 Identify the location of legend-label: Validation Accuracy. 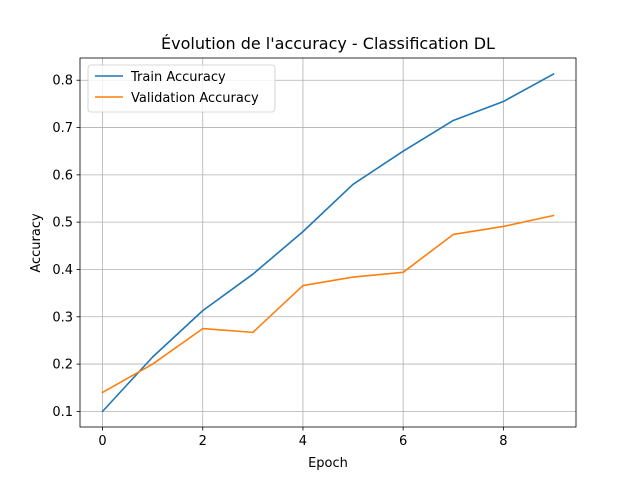
(195, 98).